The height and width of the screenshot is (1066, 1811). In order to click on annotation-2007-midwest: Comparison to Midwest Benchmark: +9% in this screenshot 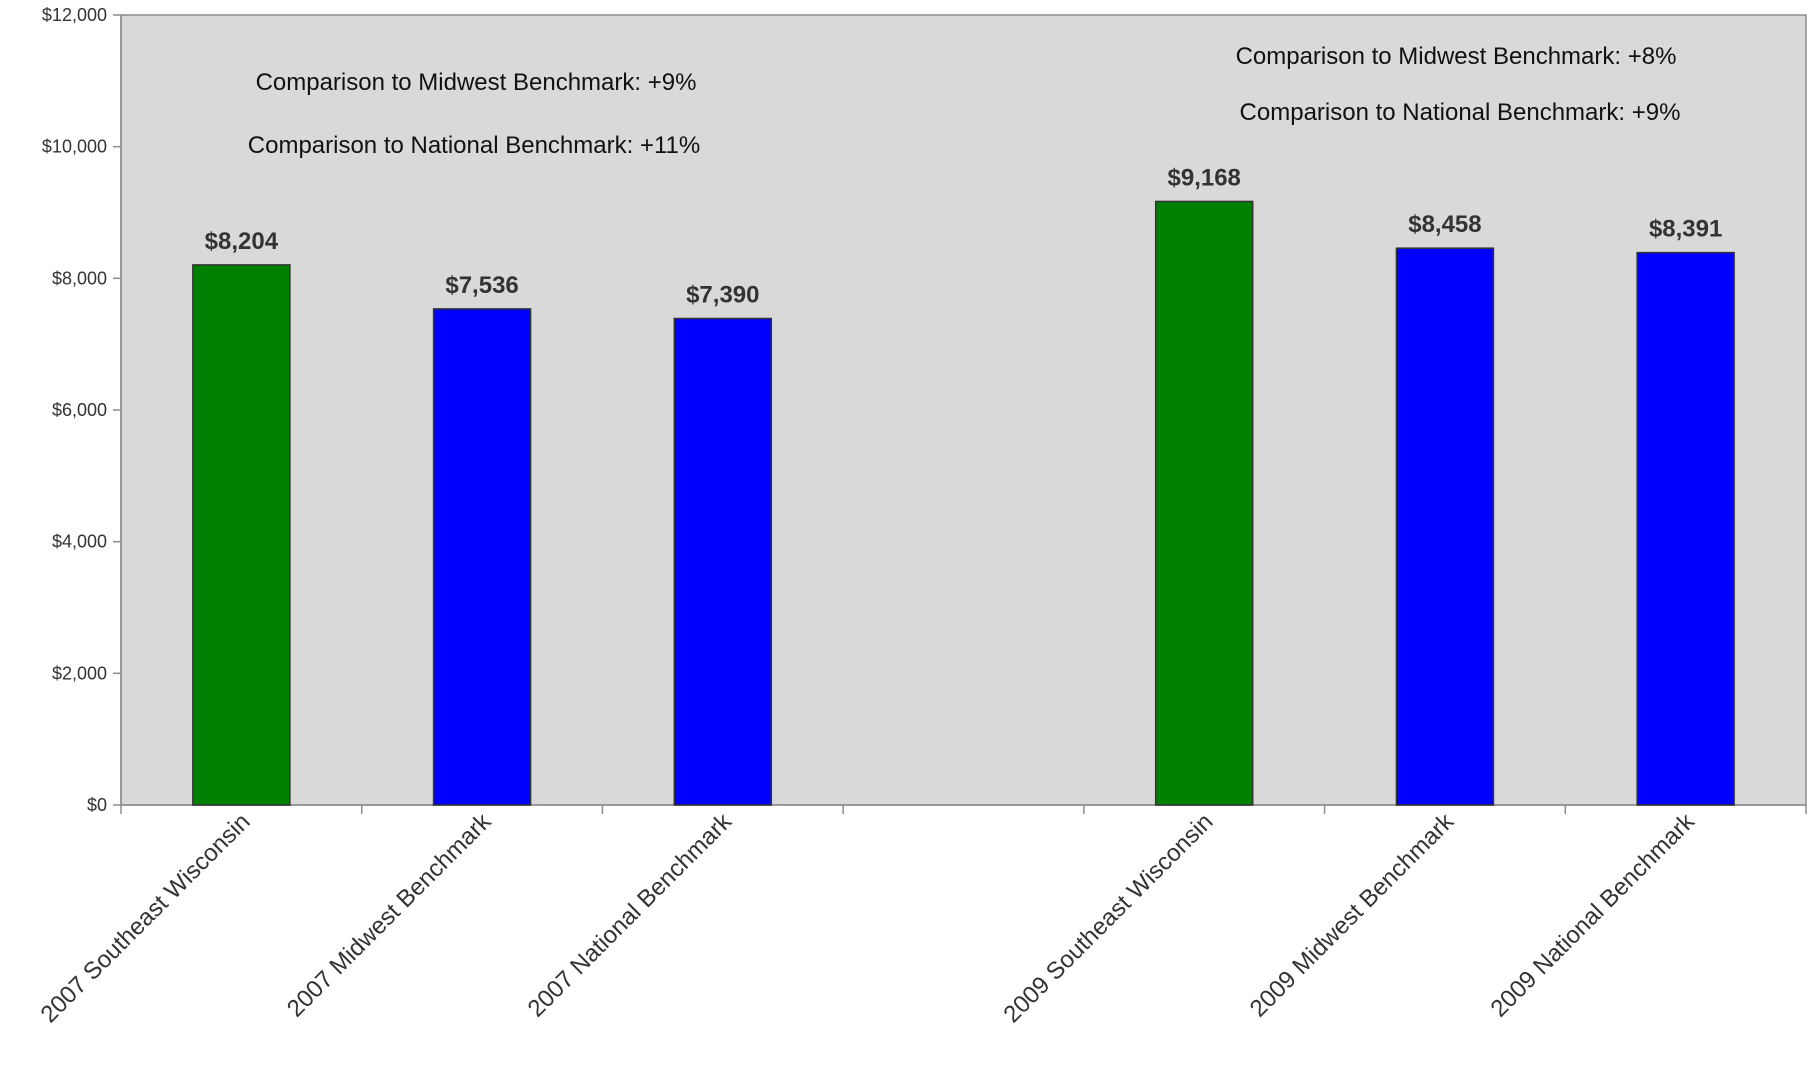, I will do `click(476, 82)`.